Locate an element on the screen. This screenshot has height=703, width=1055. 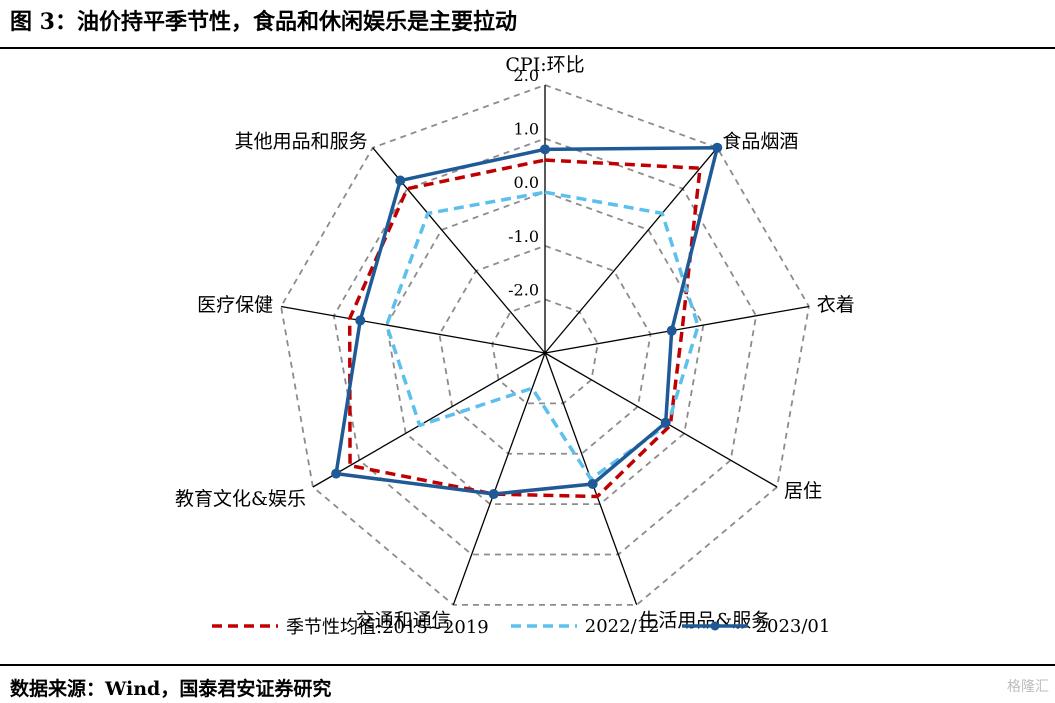
tick-label: -2.0 is located at coordinates (523, 289).